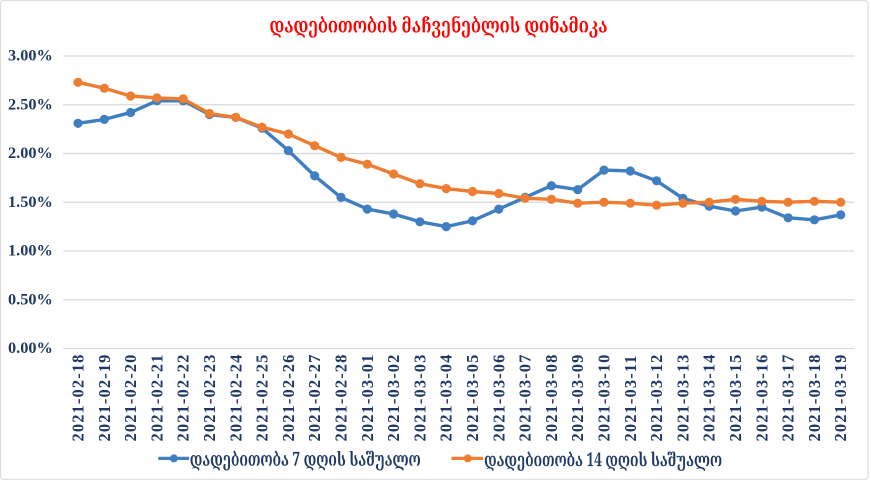 This screenshot has height=481, width=870. I want to click on svg-text: 2021-03-06, so click(498, 398).